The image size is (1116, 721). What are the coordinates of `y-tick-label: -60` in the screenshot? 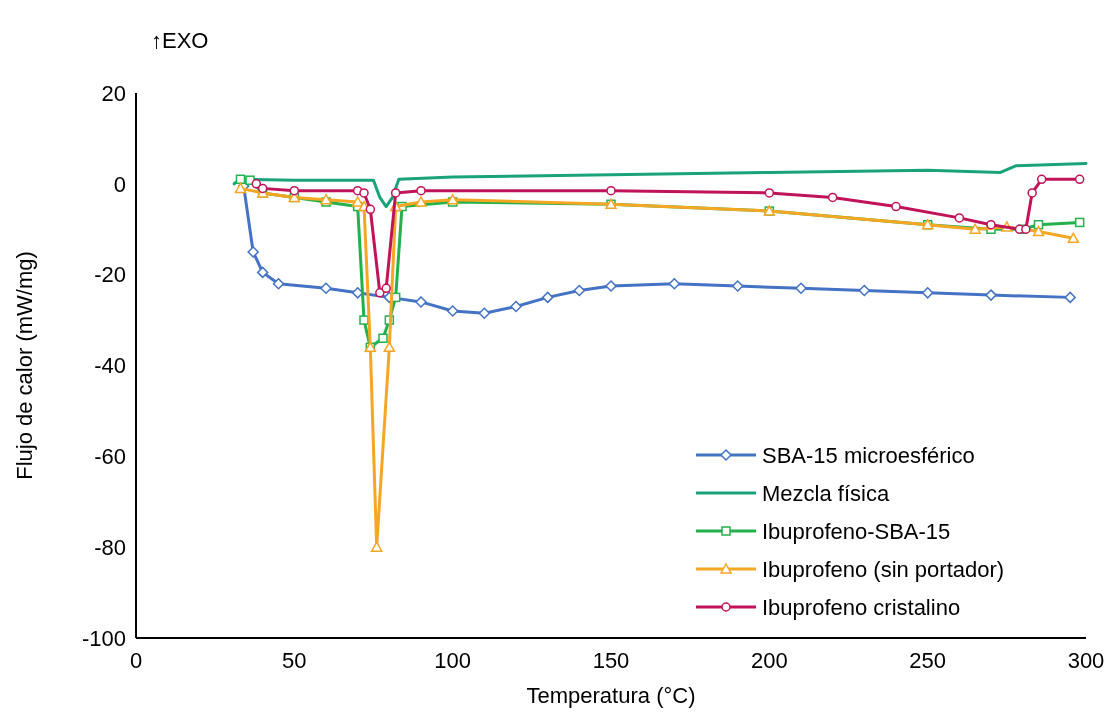 It's located at (110, 457).